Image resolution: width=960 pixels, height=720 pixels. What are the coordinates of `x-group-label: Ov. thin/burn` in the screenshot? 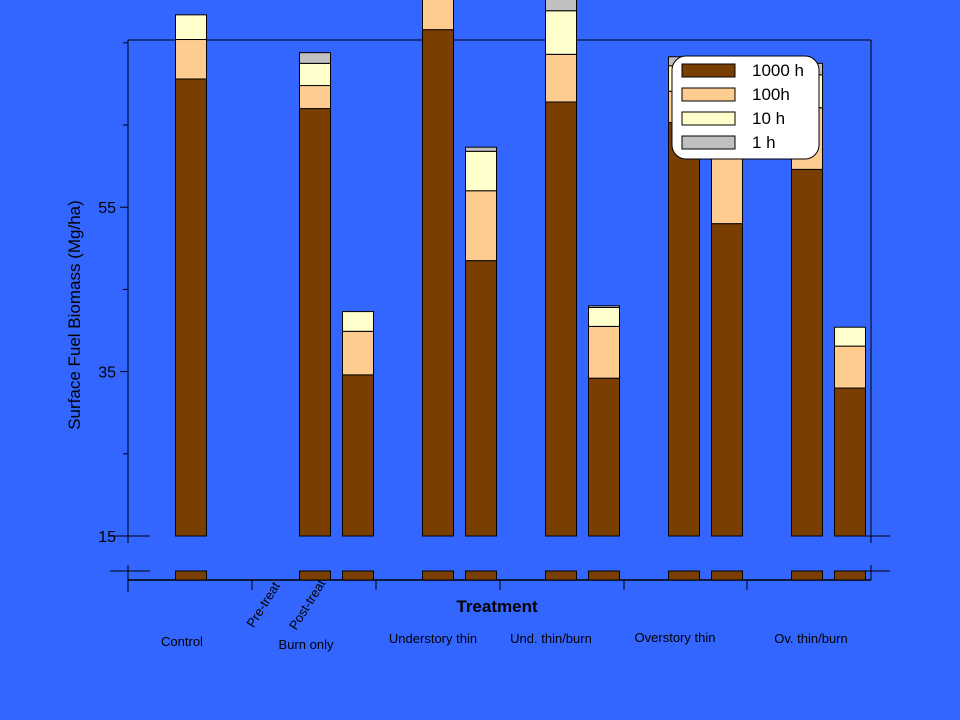 It's located at (810, 638).